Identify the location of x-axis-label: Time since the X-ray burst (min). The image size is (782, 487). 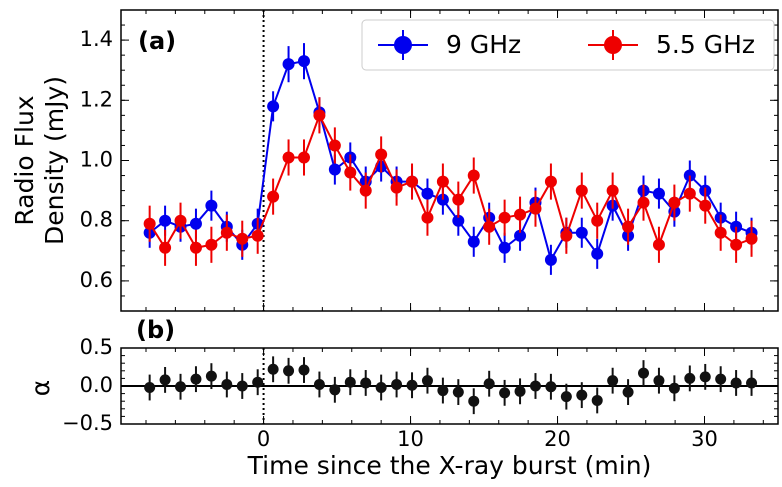
(449, 465).